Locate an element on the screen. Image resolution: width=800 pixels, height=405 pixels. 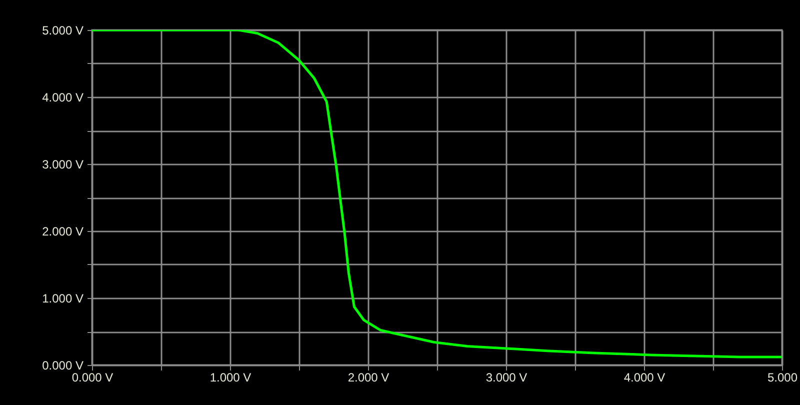
x-tick-label: 2.000 V is located at coordinates (369, 377).